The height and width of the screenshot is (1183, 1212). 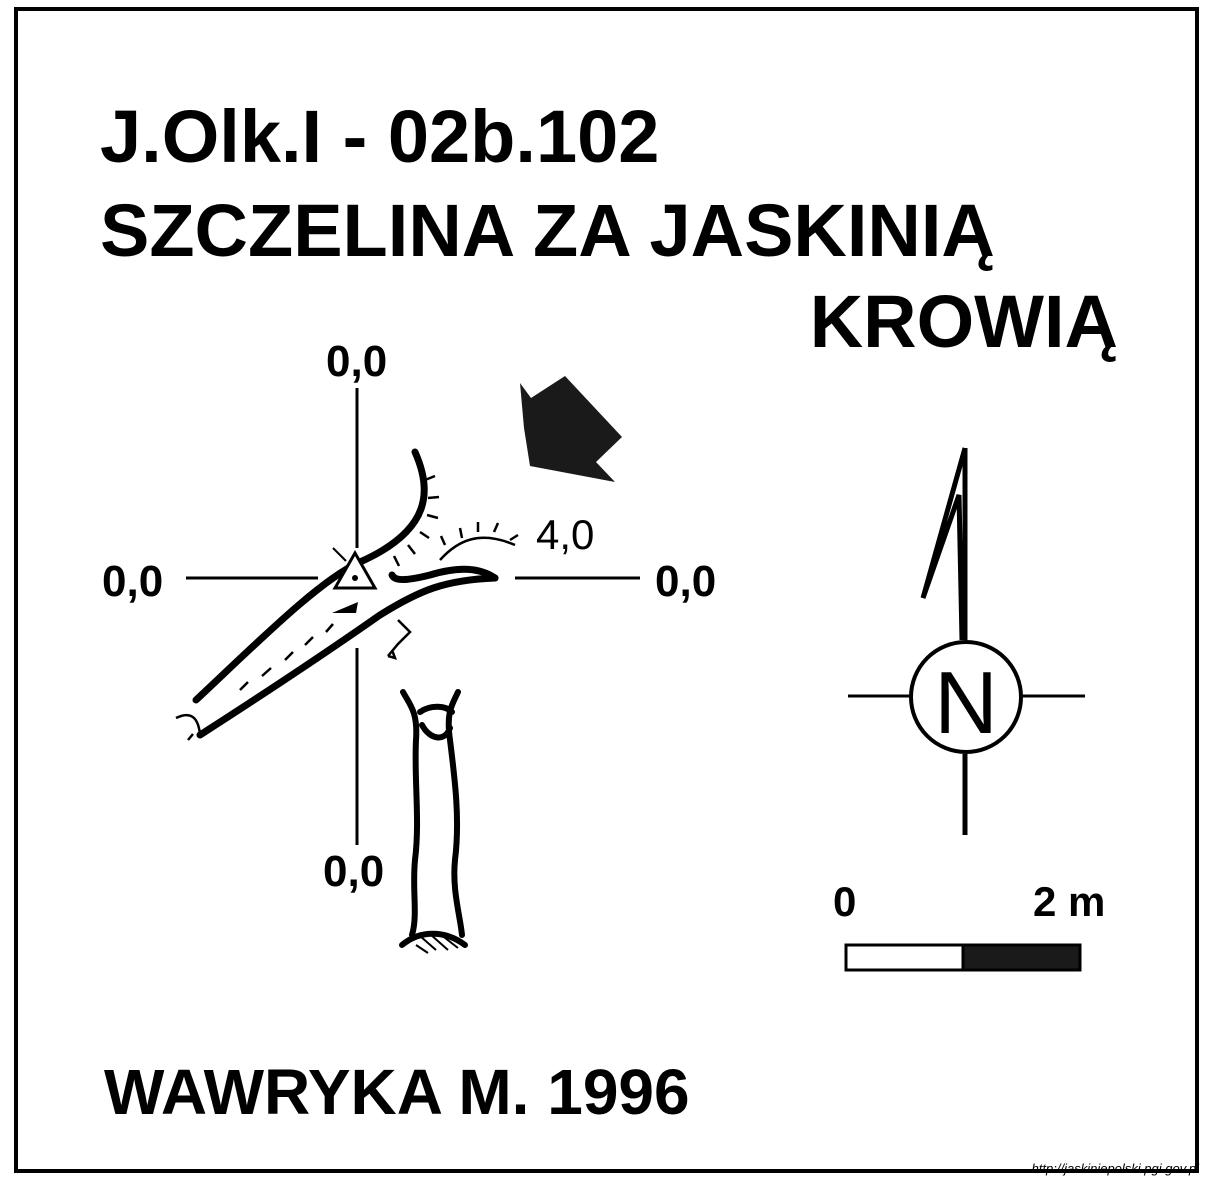 I want to click on scale-label-start: 0, so click(x=845, y=901).